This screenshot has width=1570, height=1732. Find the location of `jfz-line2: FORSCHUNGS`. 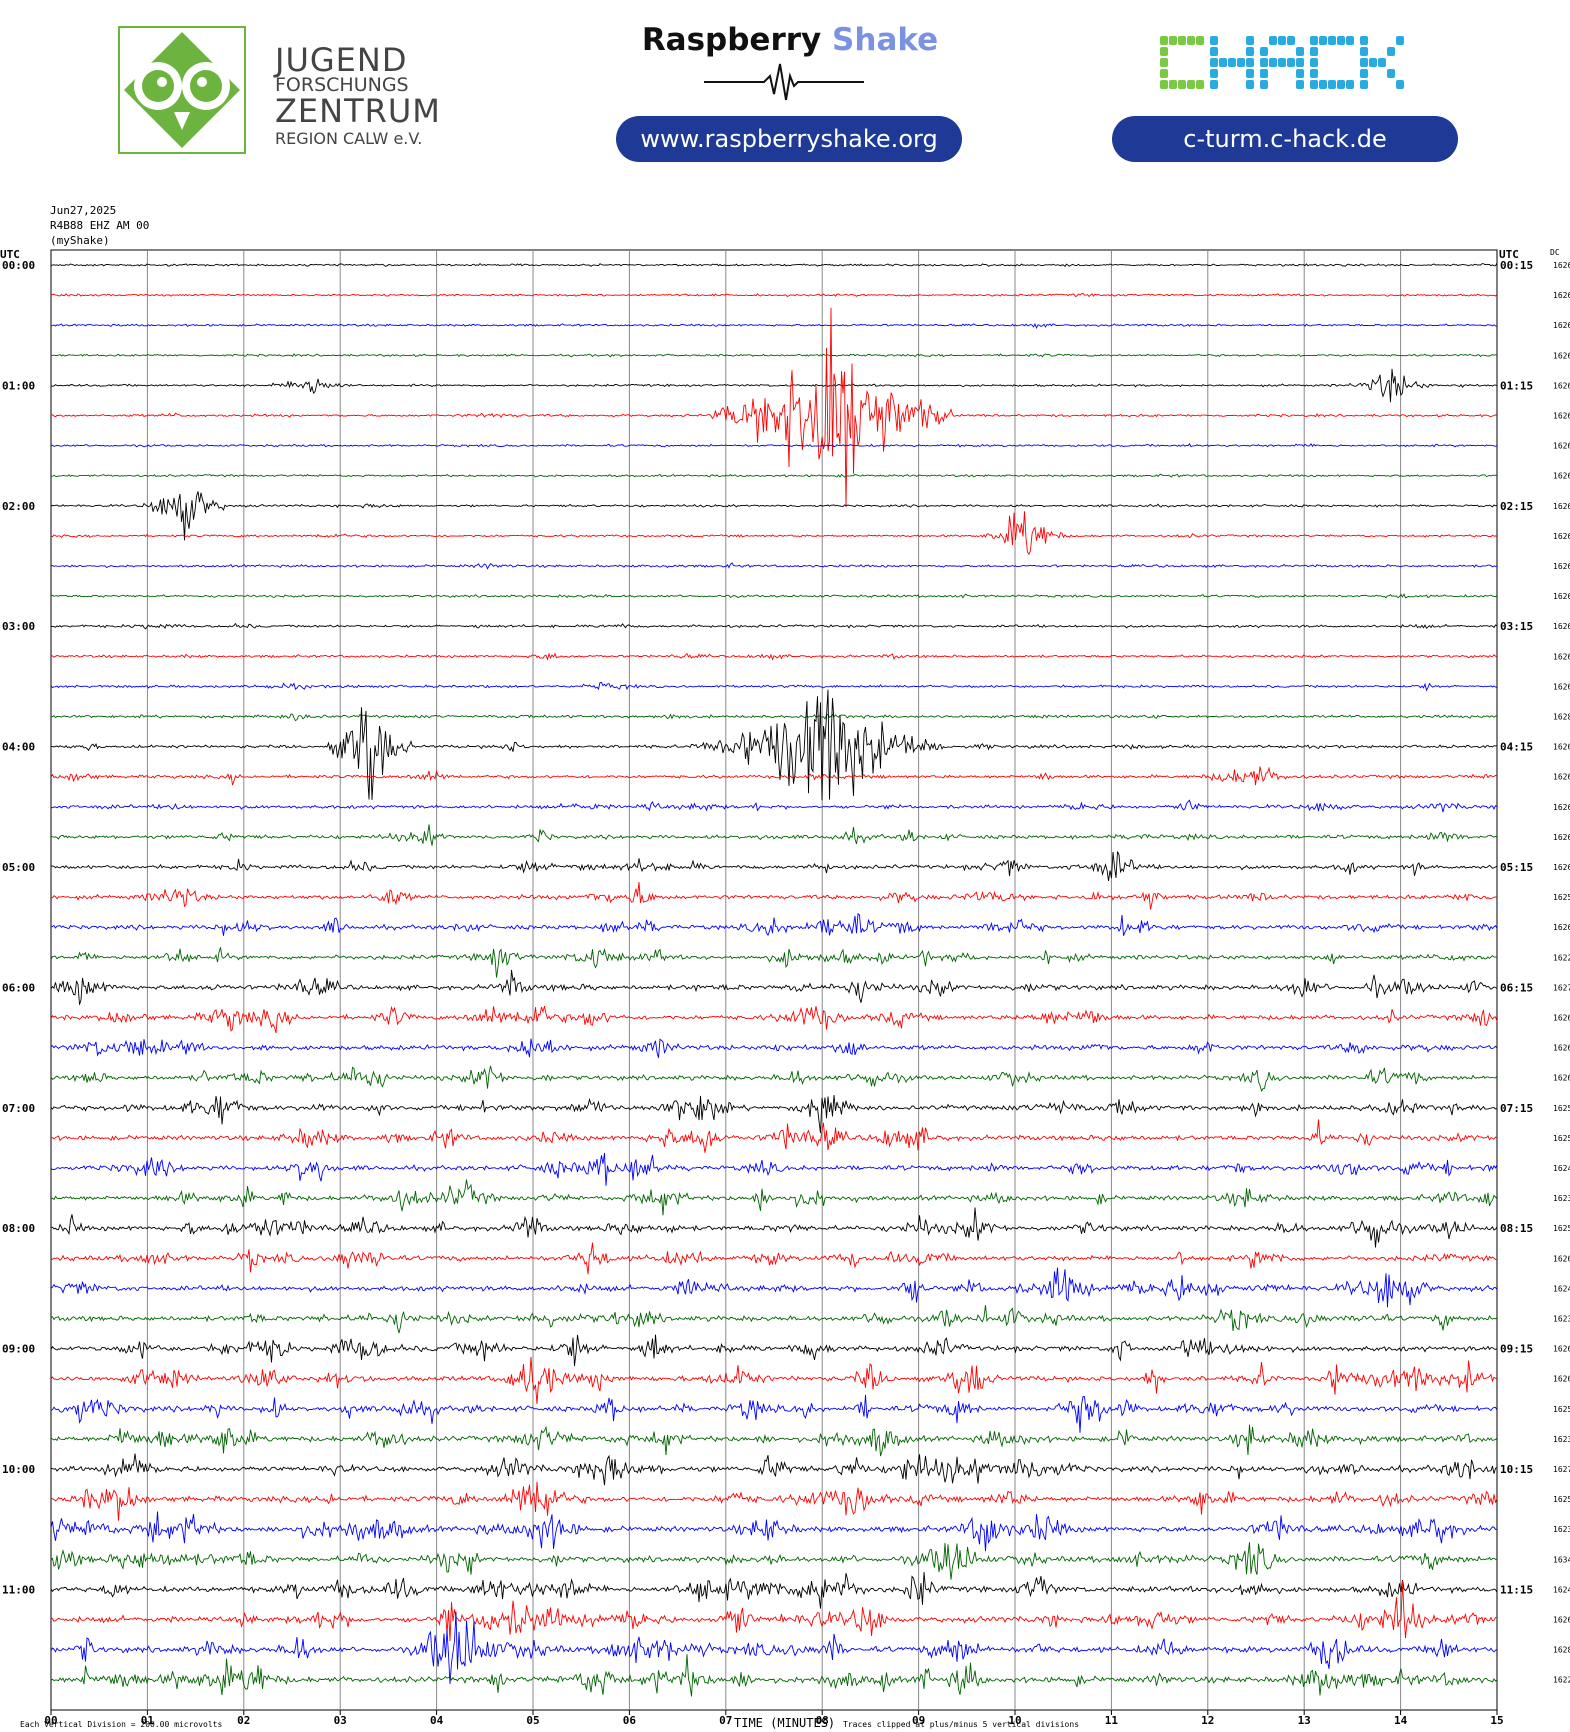

jfz-line2: FORSCHUNGS is located at coordinates (342, 85).